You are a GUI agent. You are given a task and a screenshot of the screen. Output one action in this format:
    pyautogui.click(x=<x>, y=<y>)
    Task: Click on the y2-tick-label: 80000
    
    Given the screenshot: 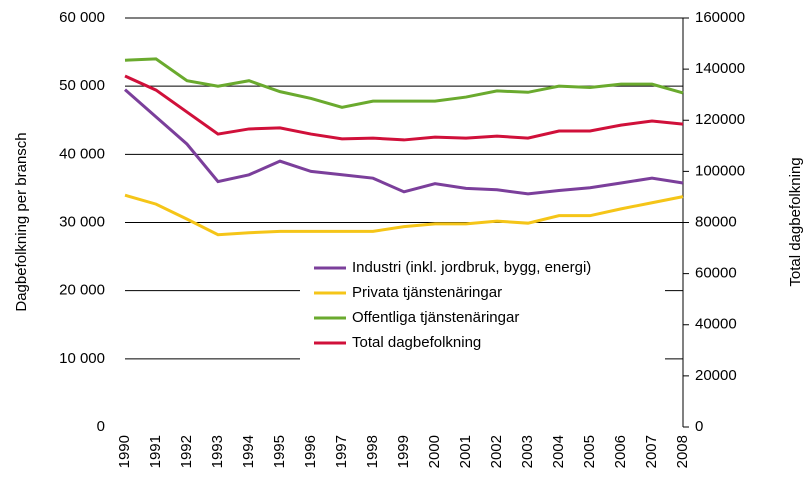 What is the action you would take?
    pyautogui.click(x=716, y=221)
    